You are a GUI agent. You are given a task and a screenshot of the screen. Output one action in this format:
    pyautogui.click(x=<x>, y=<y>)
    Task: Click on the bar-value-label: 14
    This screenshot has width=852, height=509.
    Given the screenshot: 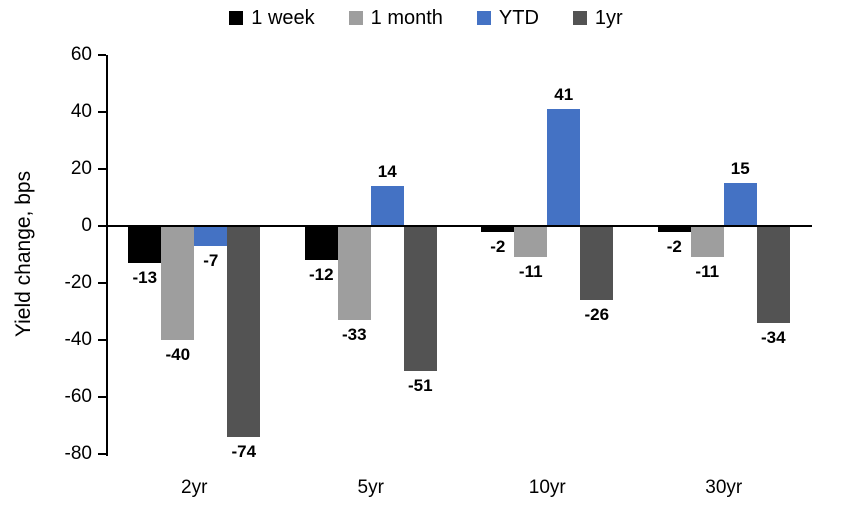 What is the action you would take?
    pyautogui.click(x=387, y=172)
    